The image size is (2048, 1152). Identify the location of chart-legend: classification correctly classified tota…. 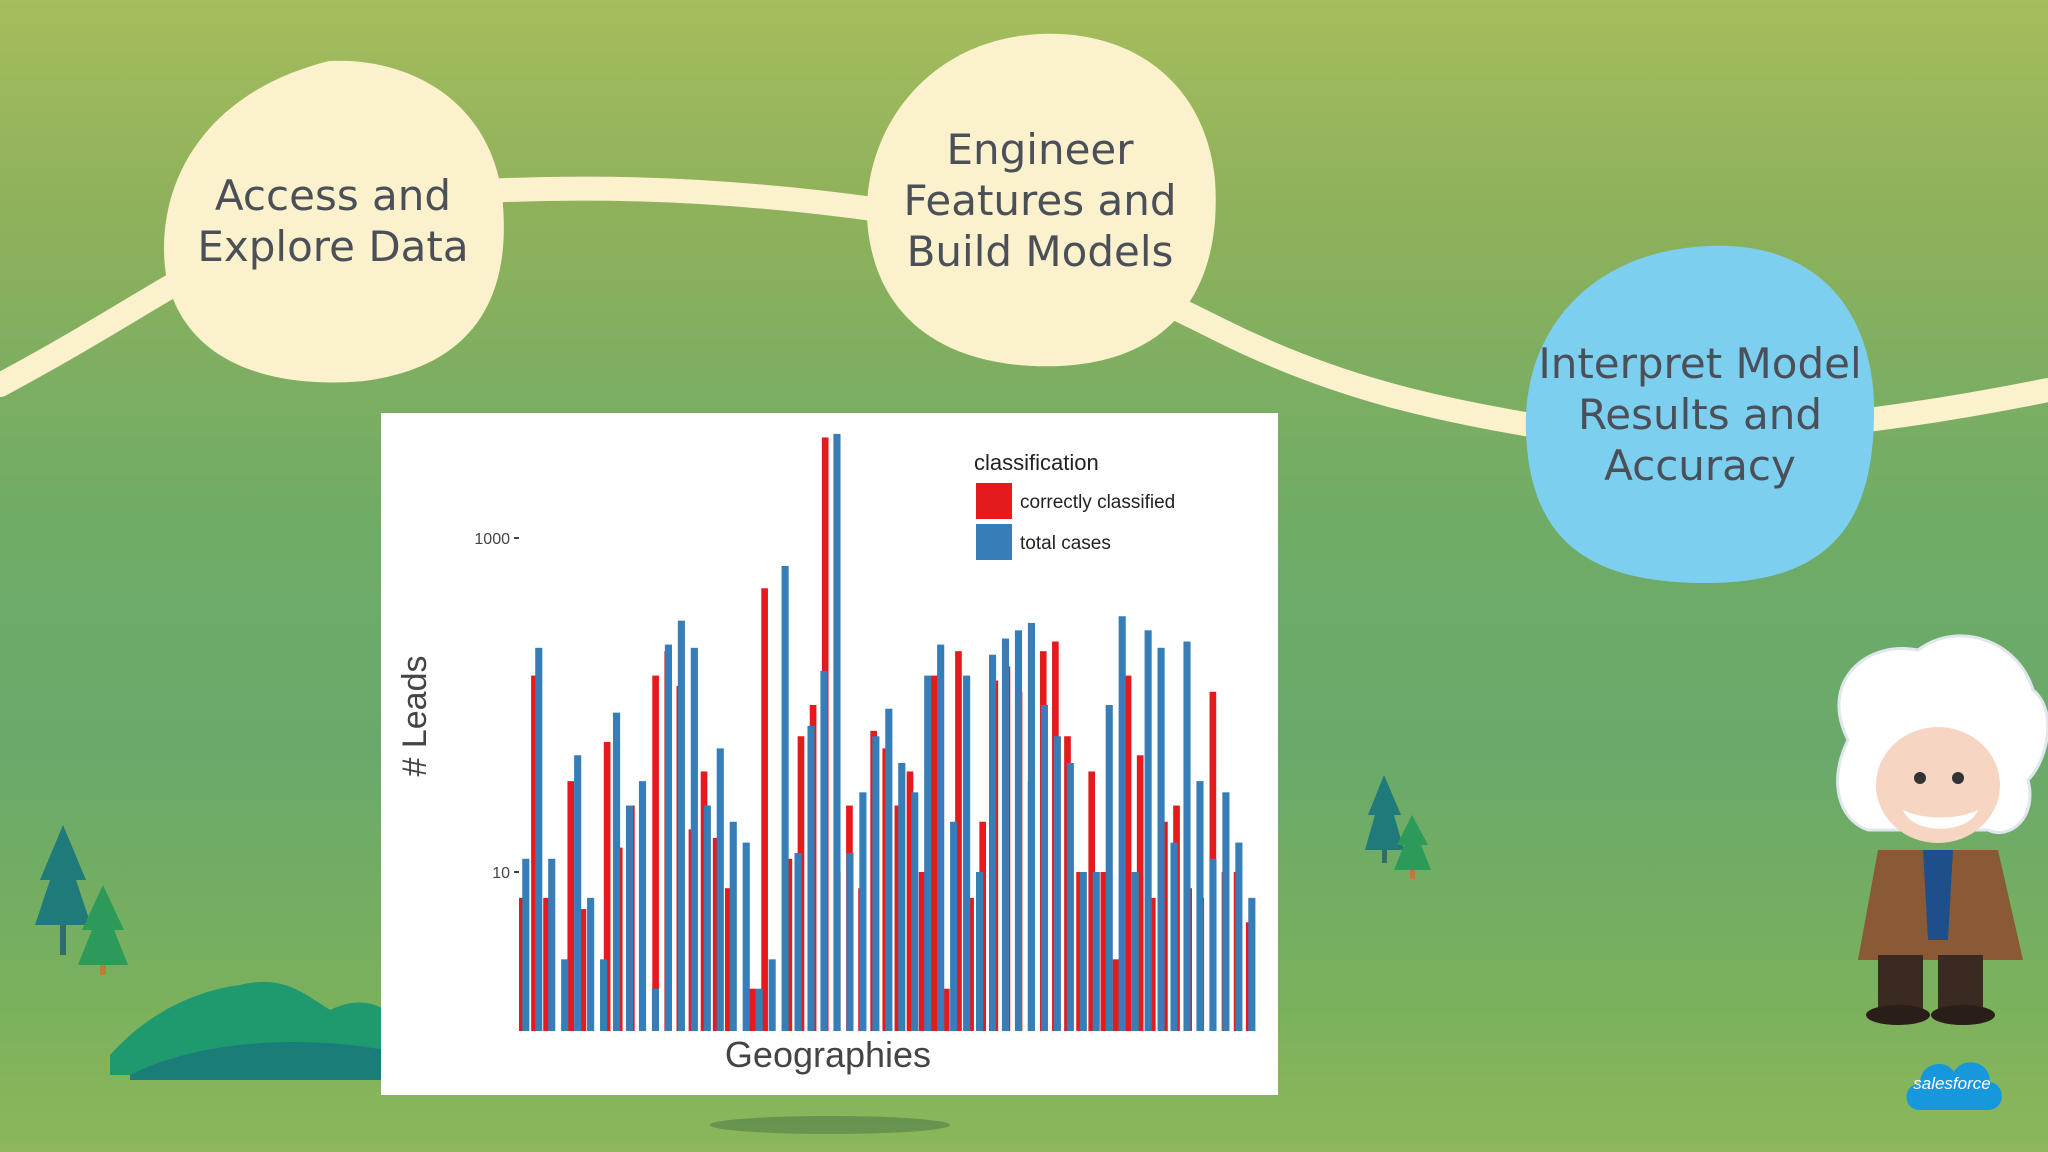
(1074, 505).